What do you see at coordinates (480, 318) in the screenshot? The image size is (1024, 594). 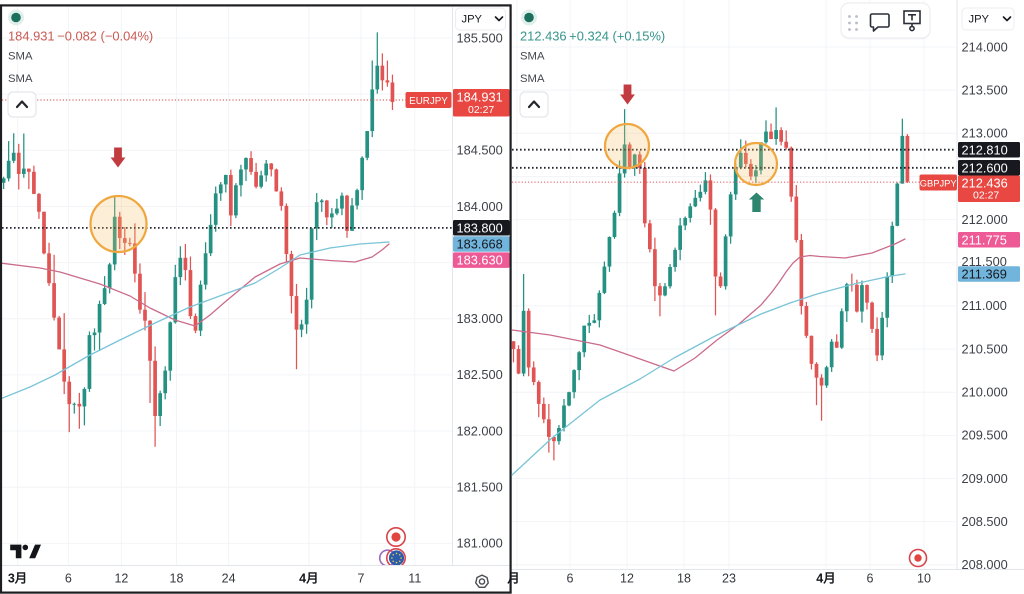 I see `svg-text: 183.000` at bounding box center [480, 318].